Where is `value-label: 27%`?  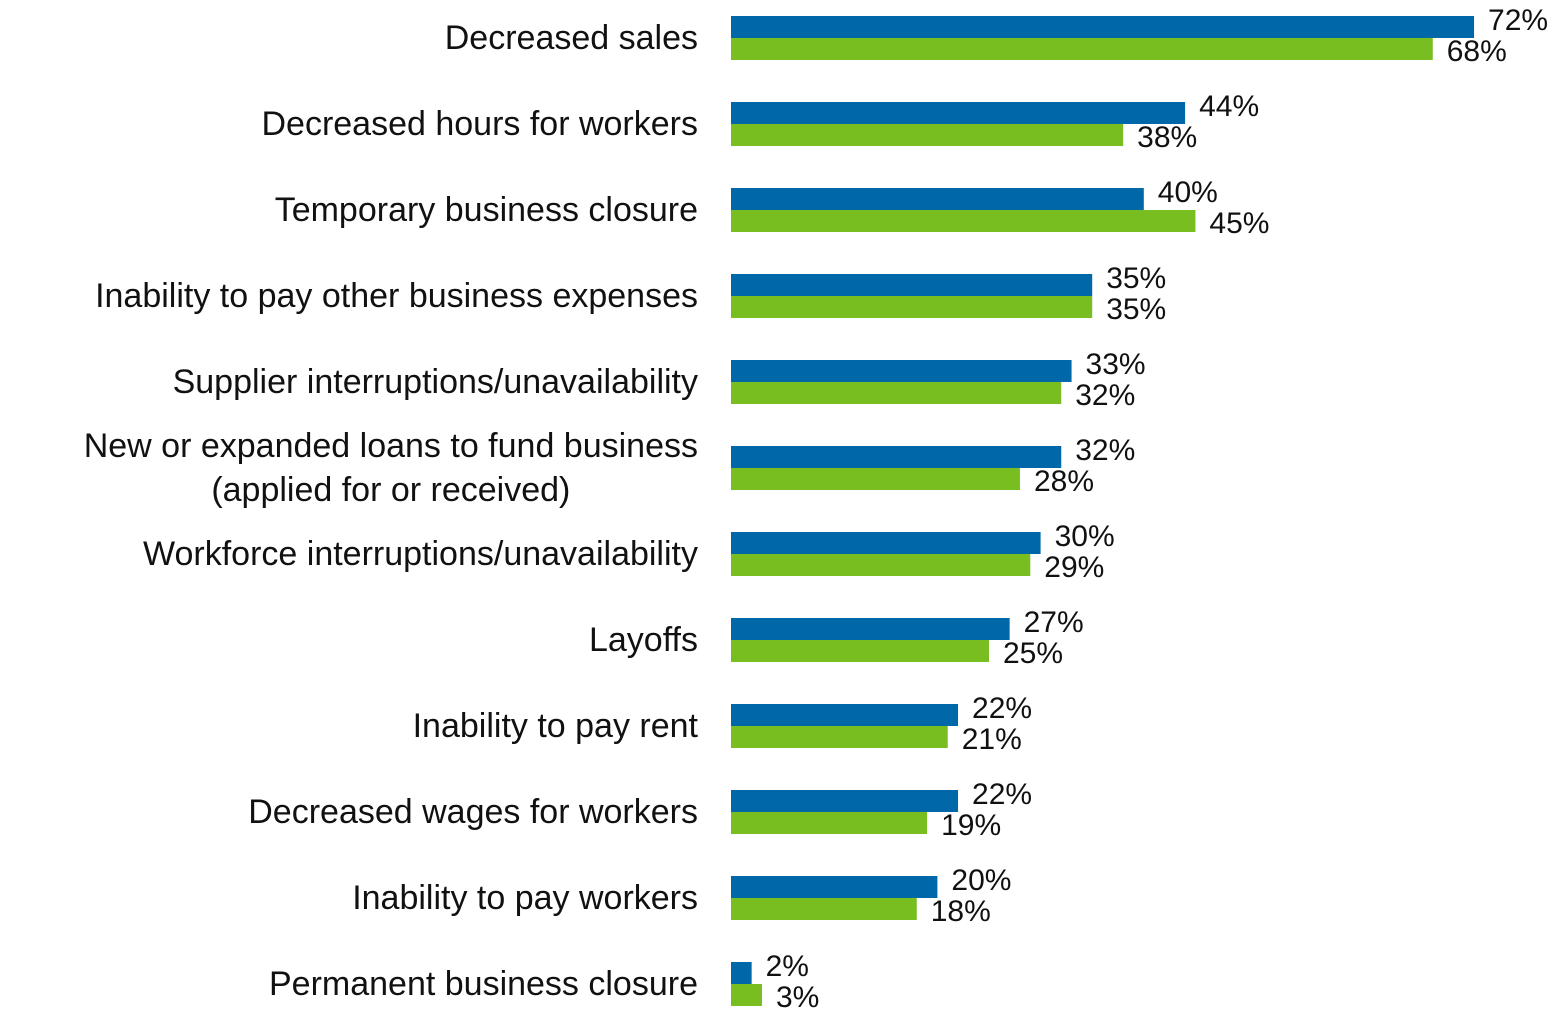 value-label: 27% is located at coordinates (1054, 622).